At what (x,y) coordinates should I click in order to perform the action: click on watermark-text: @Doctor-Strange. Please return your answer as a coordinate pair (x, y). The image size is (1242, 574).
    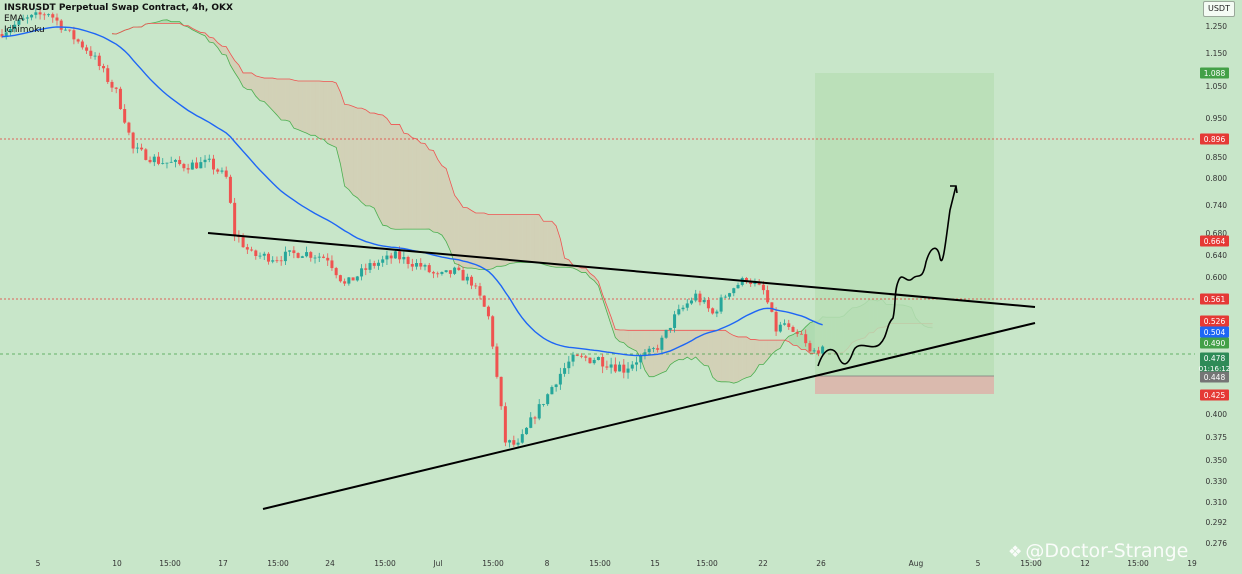
    Looking at the image, I should click on (1107, 551).